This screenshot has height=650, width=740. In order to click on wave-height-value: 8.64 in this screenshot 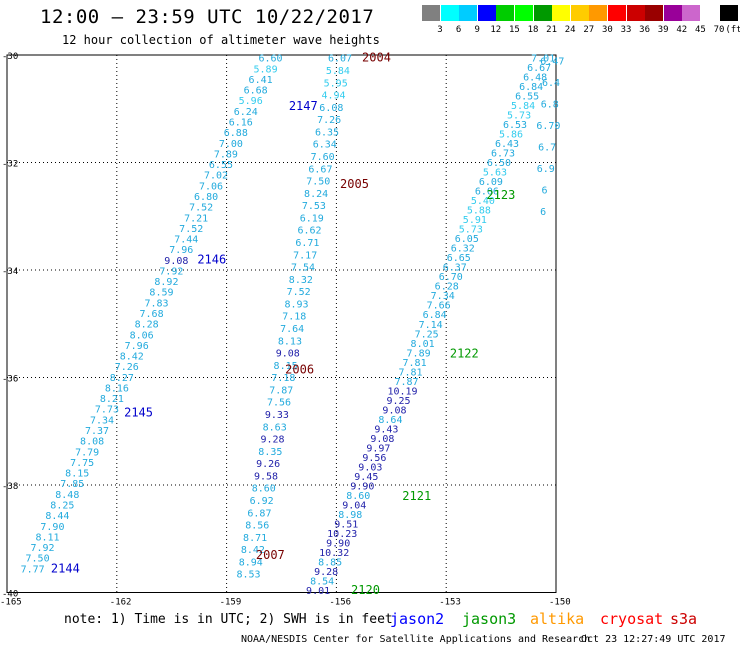, I will do `click(390, 420)`.